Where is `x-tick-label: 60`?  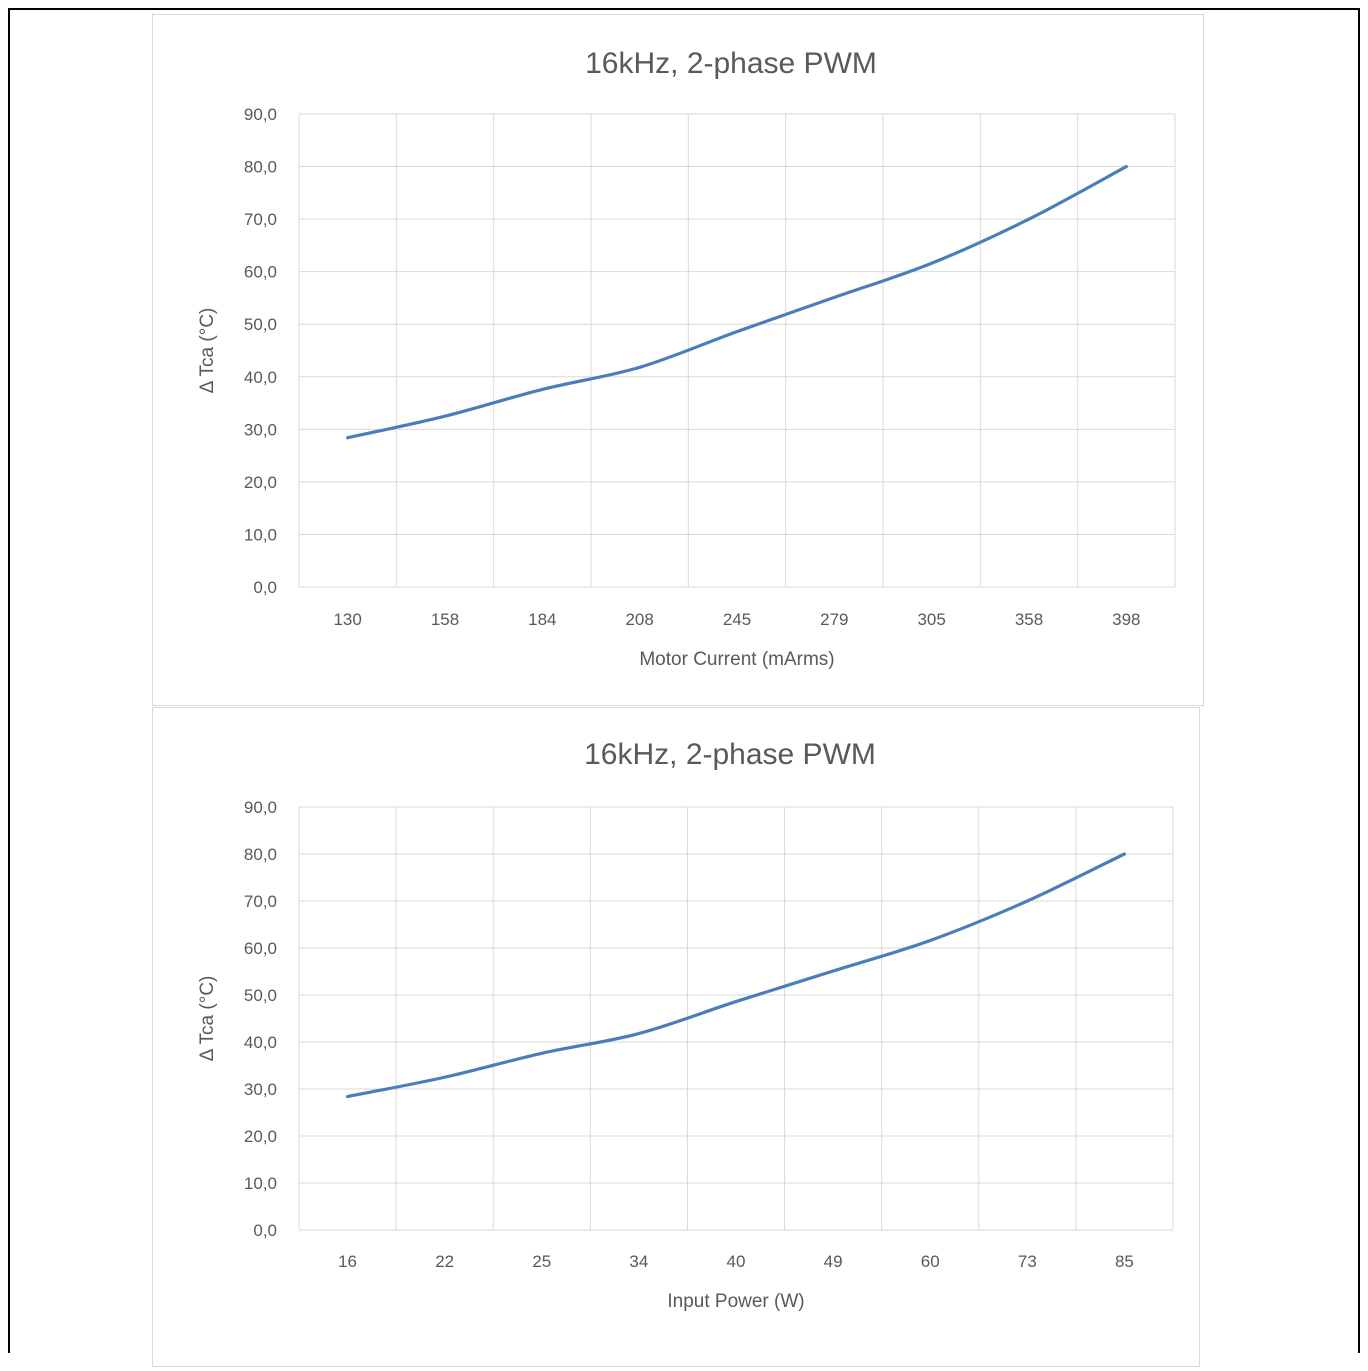 x-tick-label: 60 is located at coordinates (930, 1261).